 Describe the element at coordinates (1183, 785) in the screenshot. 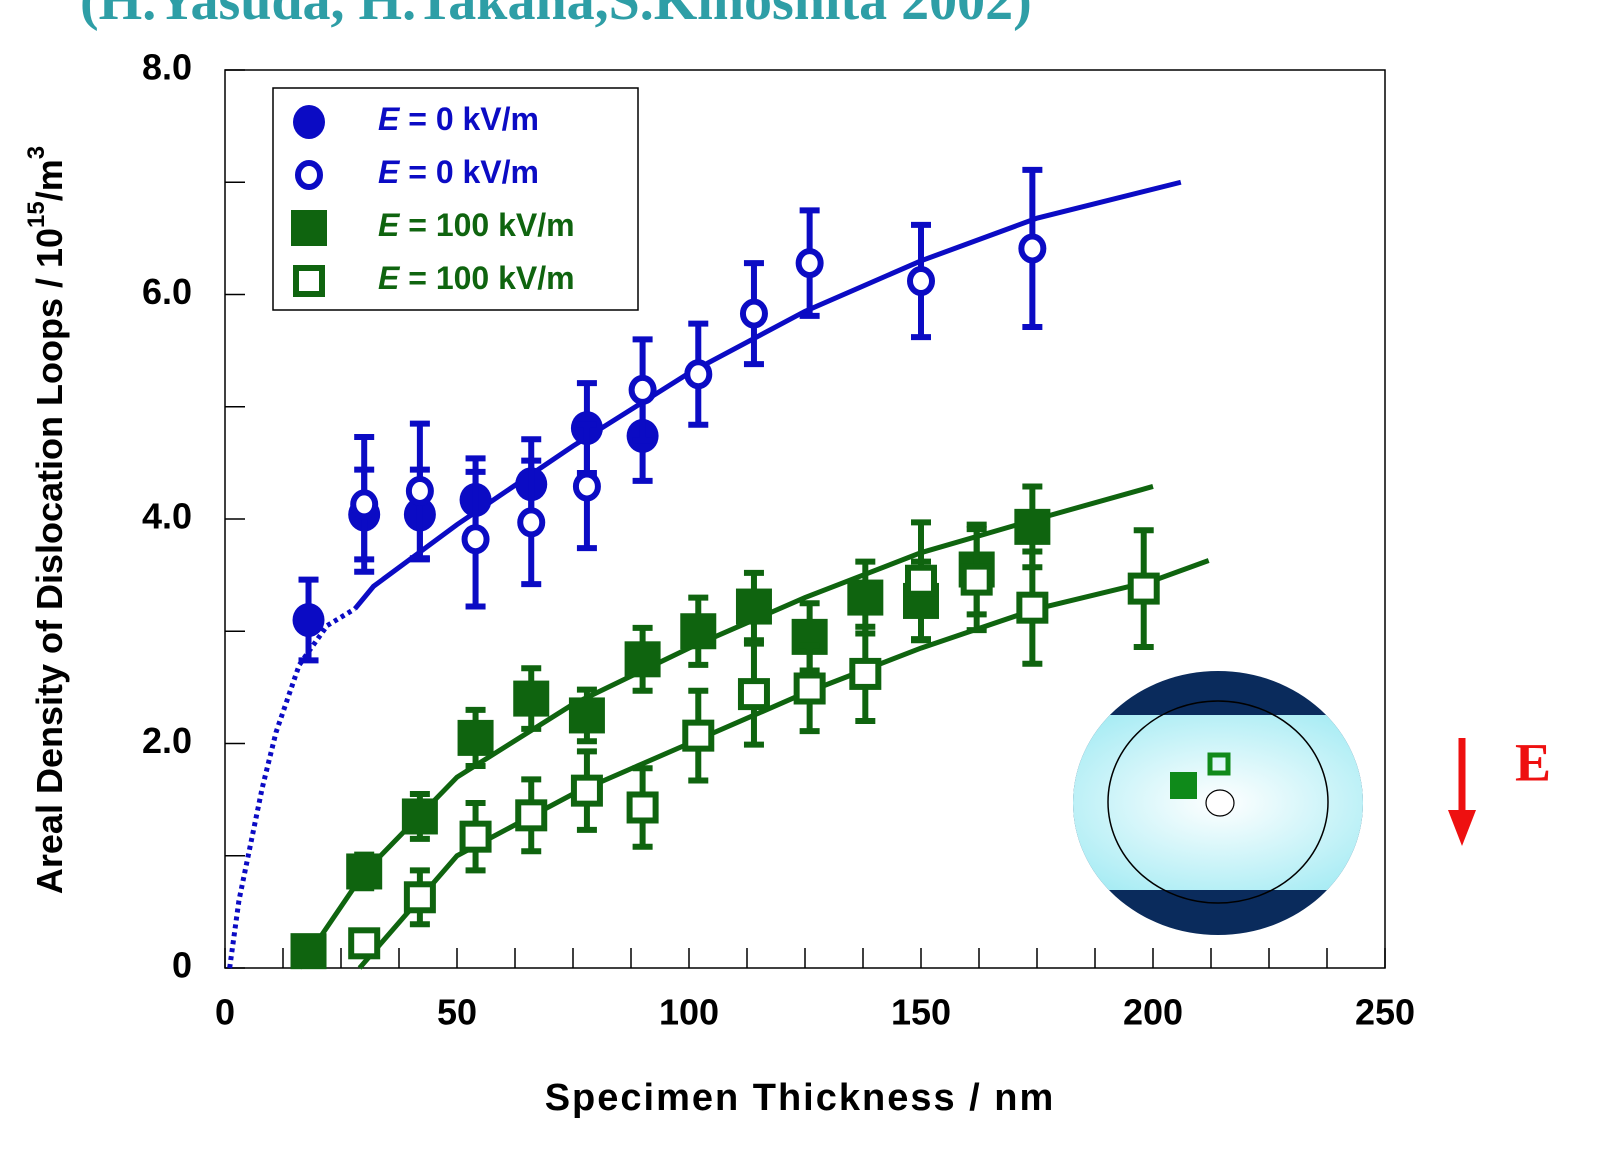

I see `inset-filled-square` at that location.